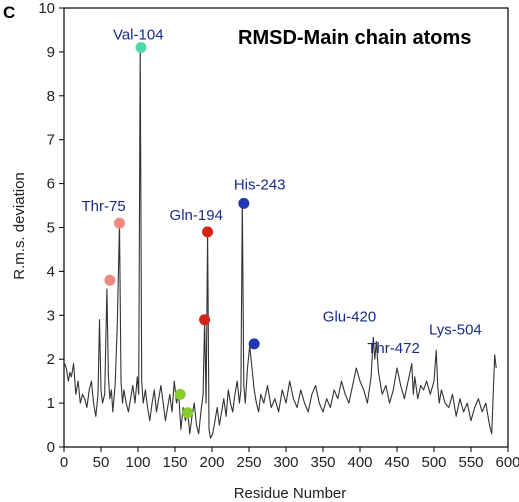 The image size is (519, 502). I want to click on x-tick-label: 0, so click(64, 462).